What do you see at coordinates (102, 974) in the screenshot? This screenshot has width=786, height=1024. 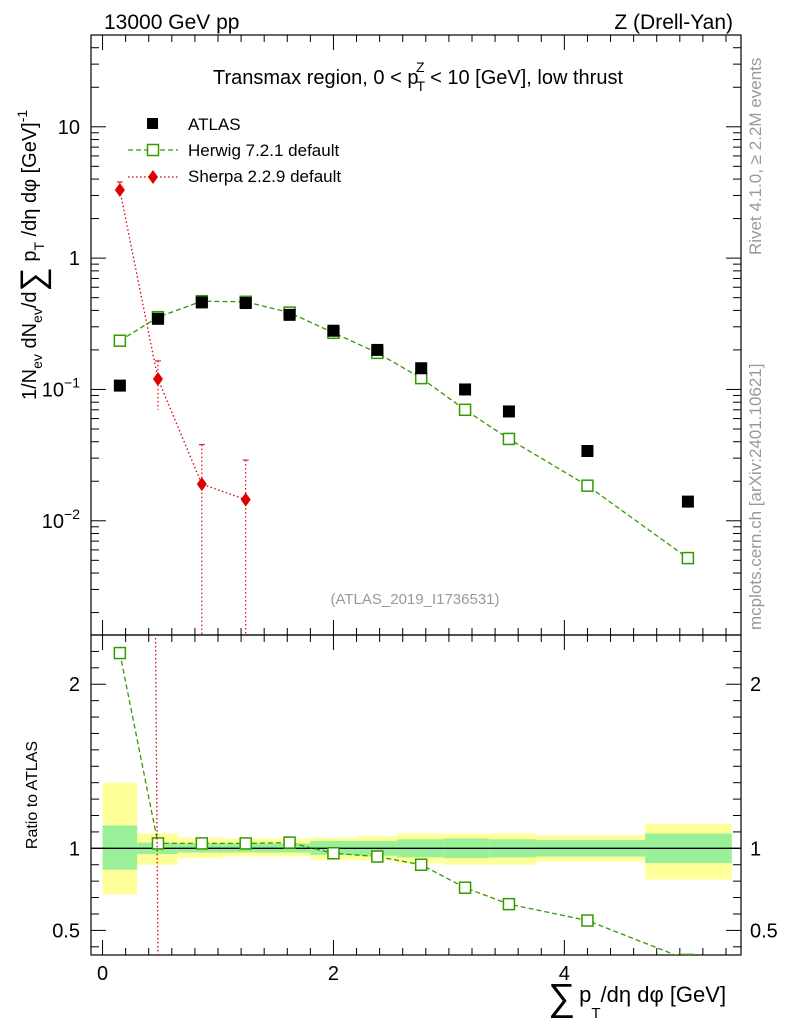 I see `x-tick-label: 0` at bounding box center [102, 974].